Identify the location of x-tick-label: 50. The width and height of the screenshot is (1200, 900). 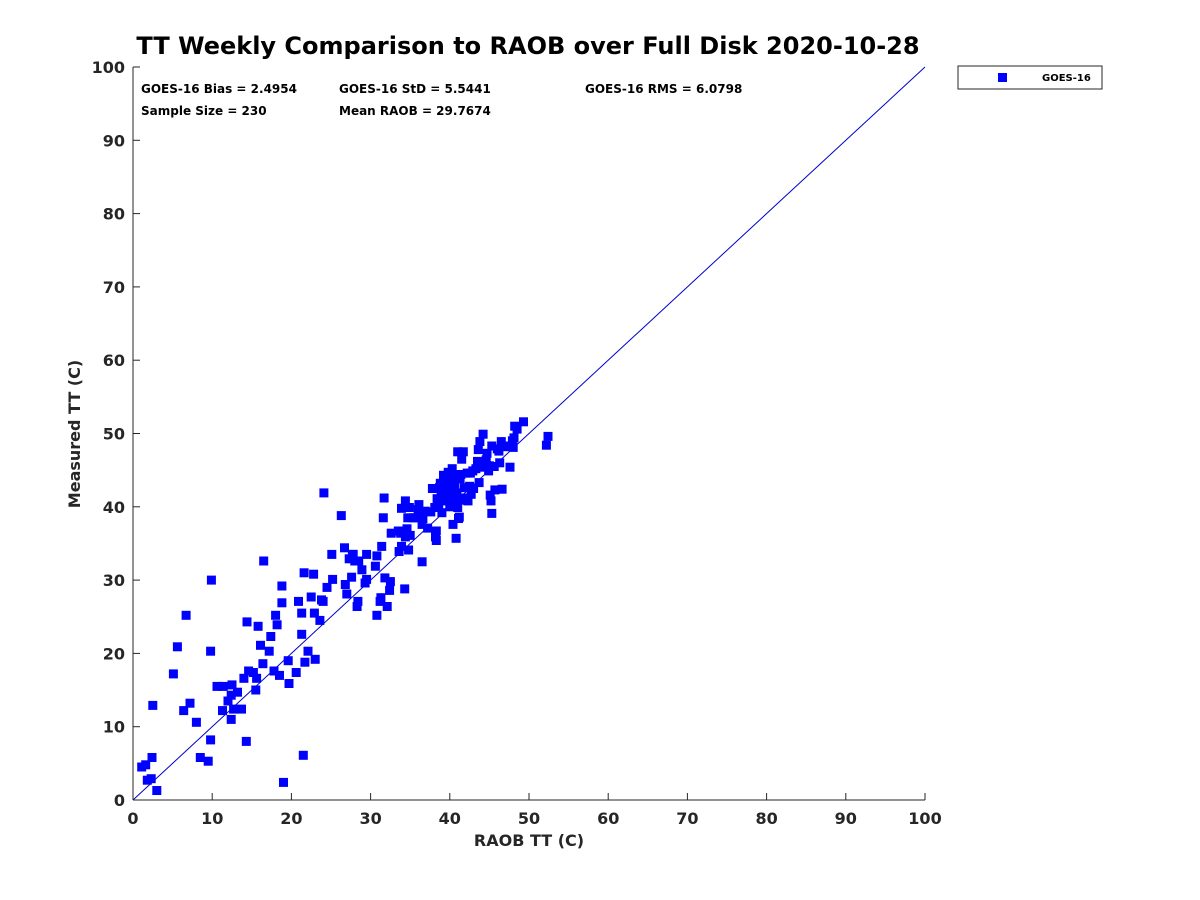
(529, 818).